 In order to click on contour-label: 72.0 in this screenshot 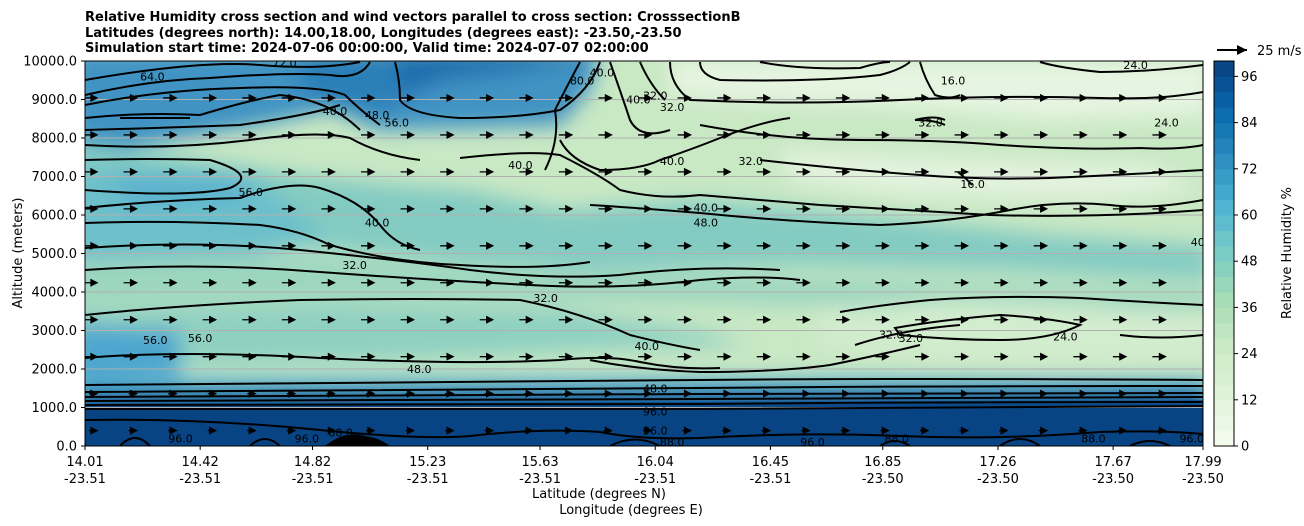, I will do `click(284, 63)`.